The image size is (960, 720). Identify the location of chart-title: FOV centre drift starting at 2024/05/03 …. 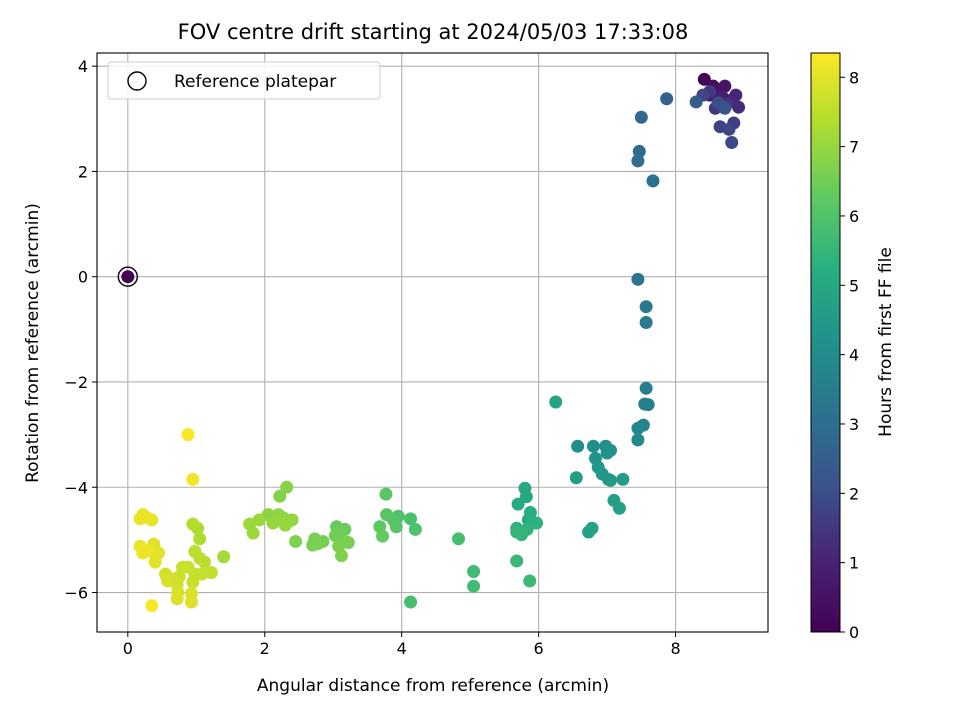
(433, 32).